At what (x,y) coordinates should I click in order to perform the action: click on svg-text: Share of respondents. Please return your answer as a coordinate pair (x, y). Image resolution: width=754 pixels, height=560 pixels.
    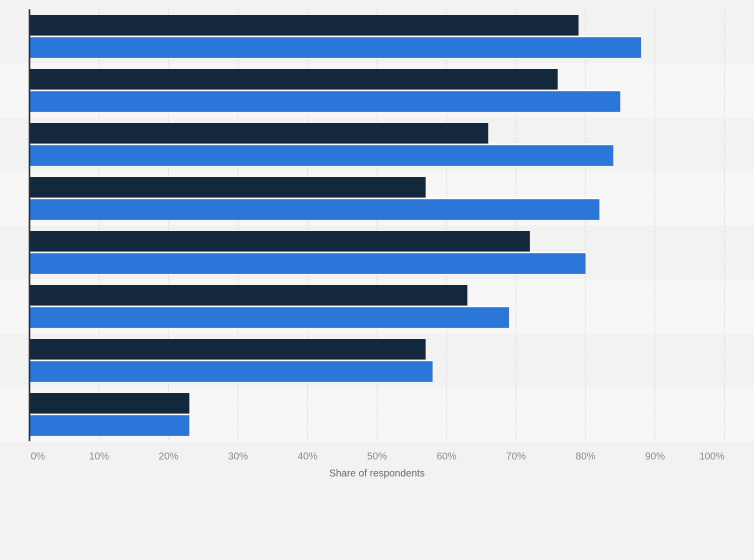
    Looking at the image, I should click on (377, 474).